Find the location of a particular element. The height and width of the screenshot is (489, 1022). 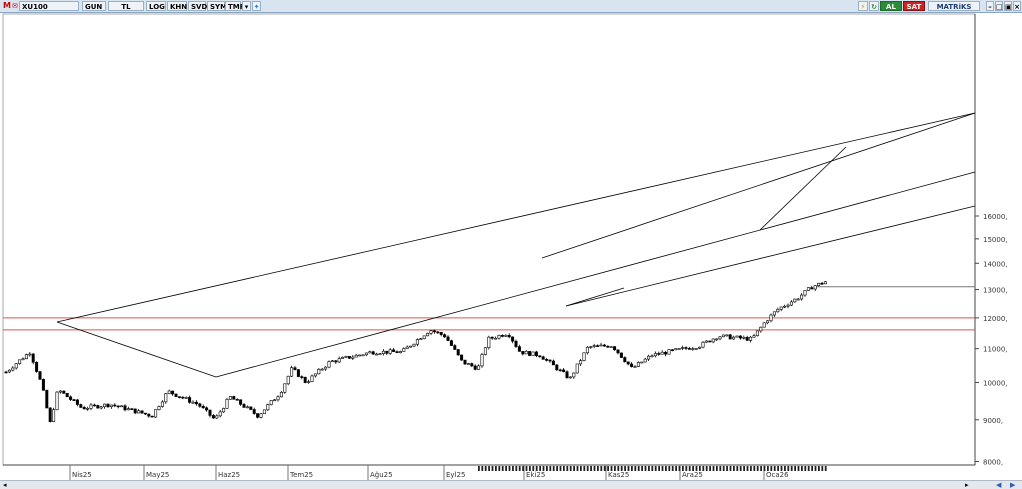

price-tick-label: 12000, is located at coordinates (995, 319).